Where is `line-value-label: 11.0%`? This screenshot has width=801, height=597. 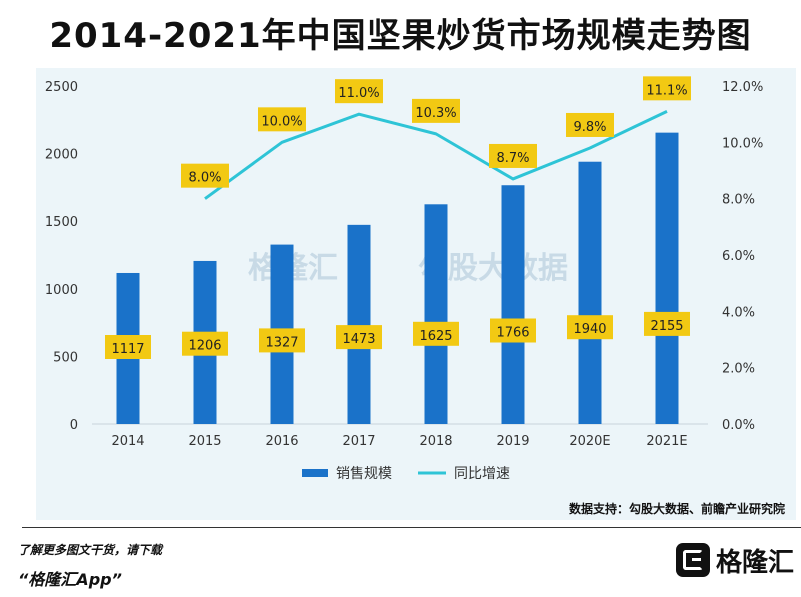
line-value-label: 11.0% is located at coordinates (358, 93).